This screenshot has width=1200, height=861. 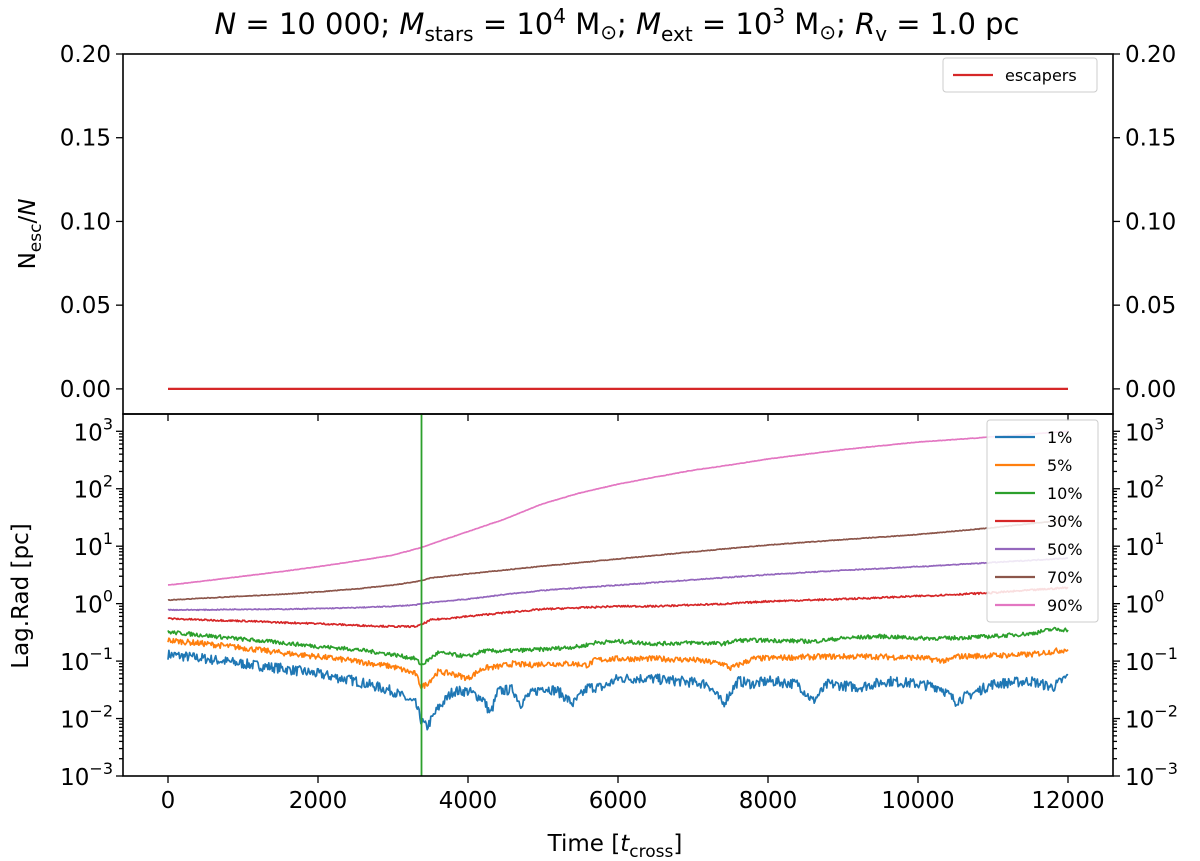 I want to click on y-tick-label-left: 0.20, so click(x=85, y=55).